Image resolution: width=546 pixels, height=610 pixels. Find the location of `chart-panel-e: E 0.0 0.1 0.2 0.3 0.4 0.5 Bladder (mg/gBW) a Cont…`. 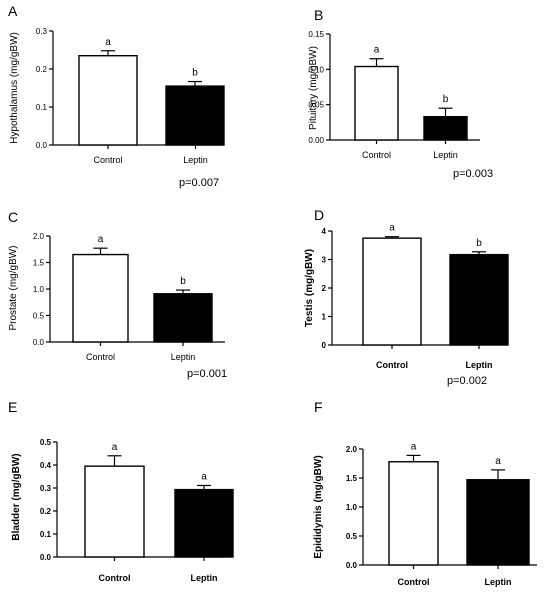

chart-panel-e: E 0.0 0.1 0.2 0.3 0.4 0.5 Bladder (mg/gBW) a Cont… is located at coordinates (121, 491).